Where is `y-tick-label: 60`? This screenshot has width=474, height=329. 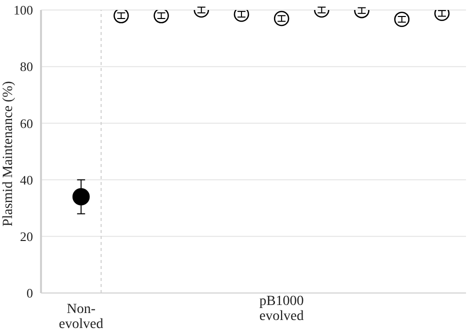
y-tick-label: 60 is located at coordinates (26, 123).